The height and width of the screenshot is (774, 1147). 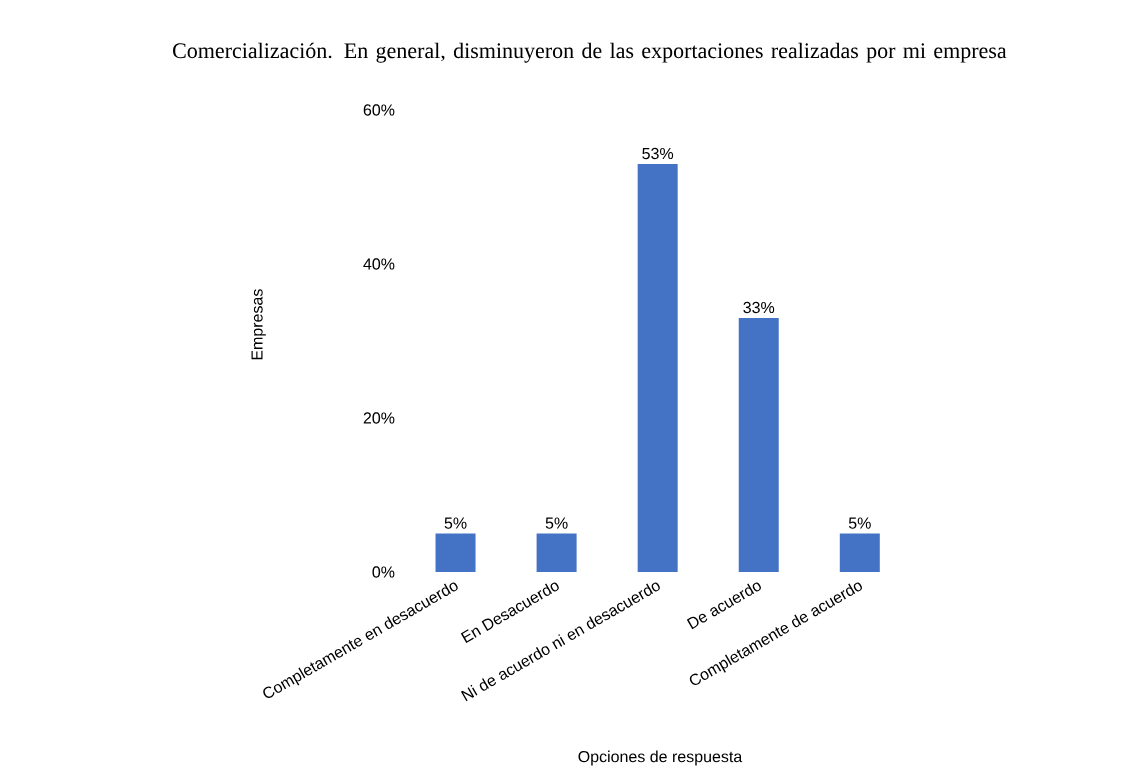 I want to click on data-label: 53%, so click(x=658, y=153).